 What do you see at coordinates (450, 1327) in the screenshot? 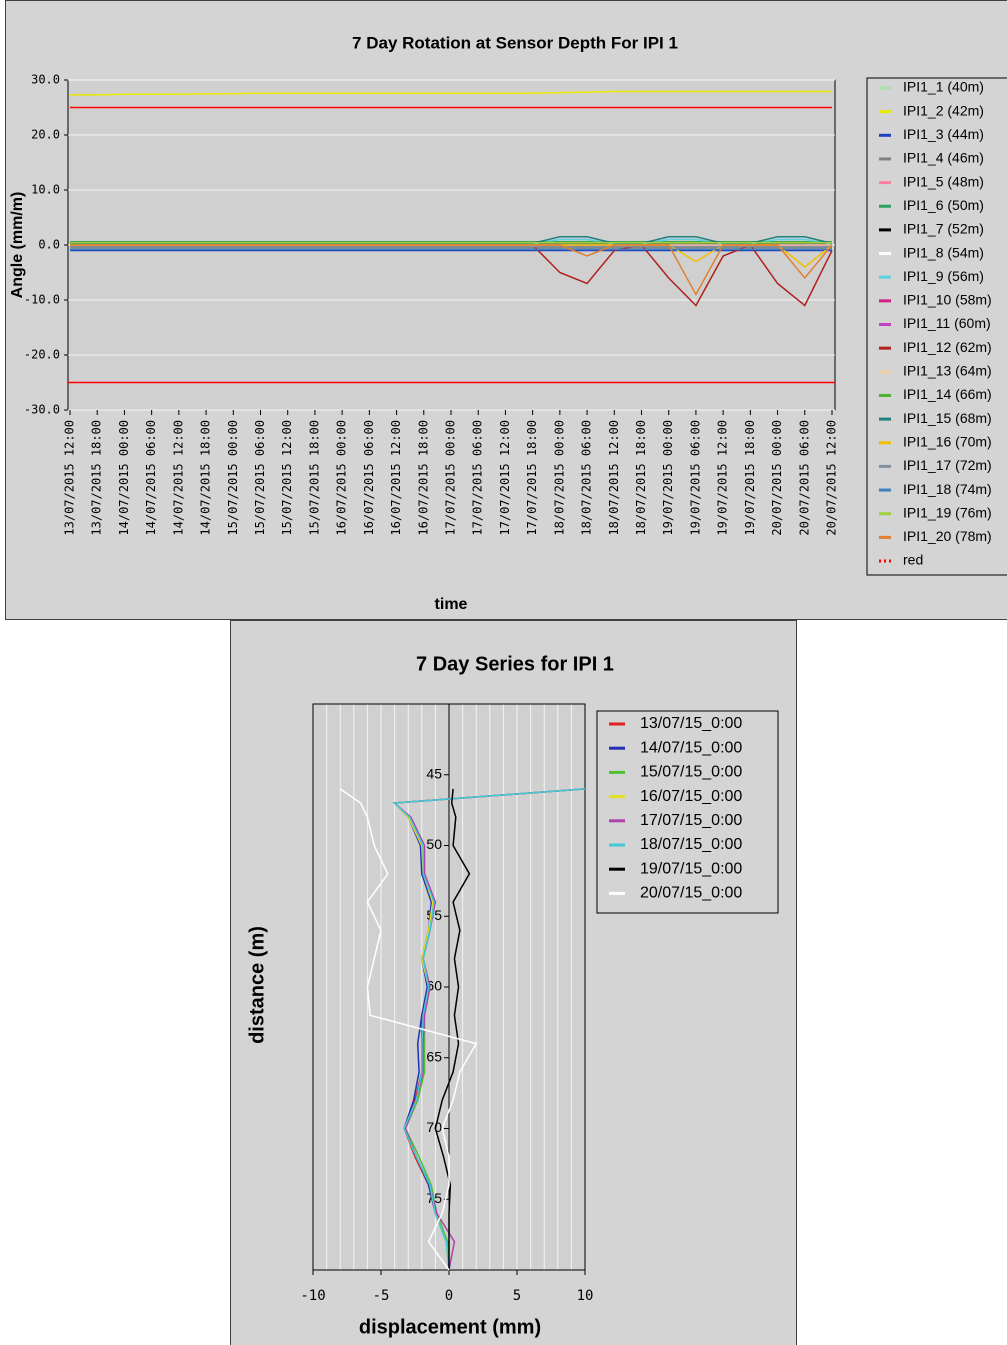
I see `x-axis-label: displacement (mm)` at bounding box center [450, 1327].